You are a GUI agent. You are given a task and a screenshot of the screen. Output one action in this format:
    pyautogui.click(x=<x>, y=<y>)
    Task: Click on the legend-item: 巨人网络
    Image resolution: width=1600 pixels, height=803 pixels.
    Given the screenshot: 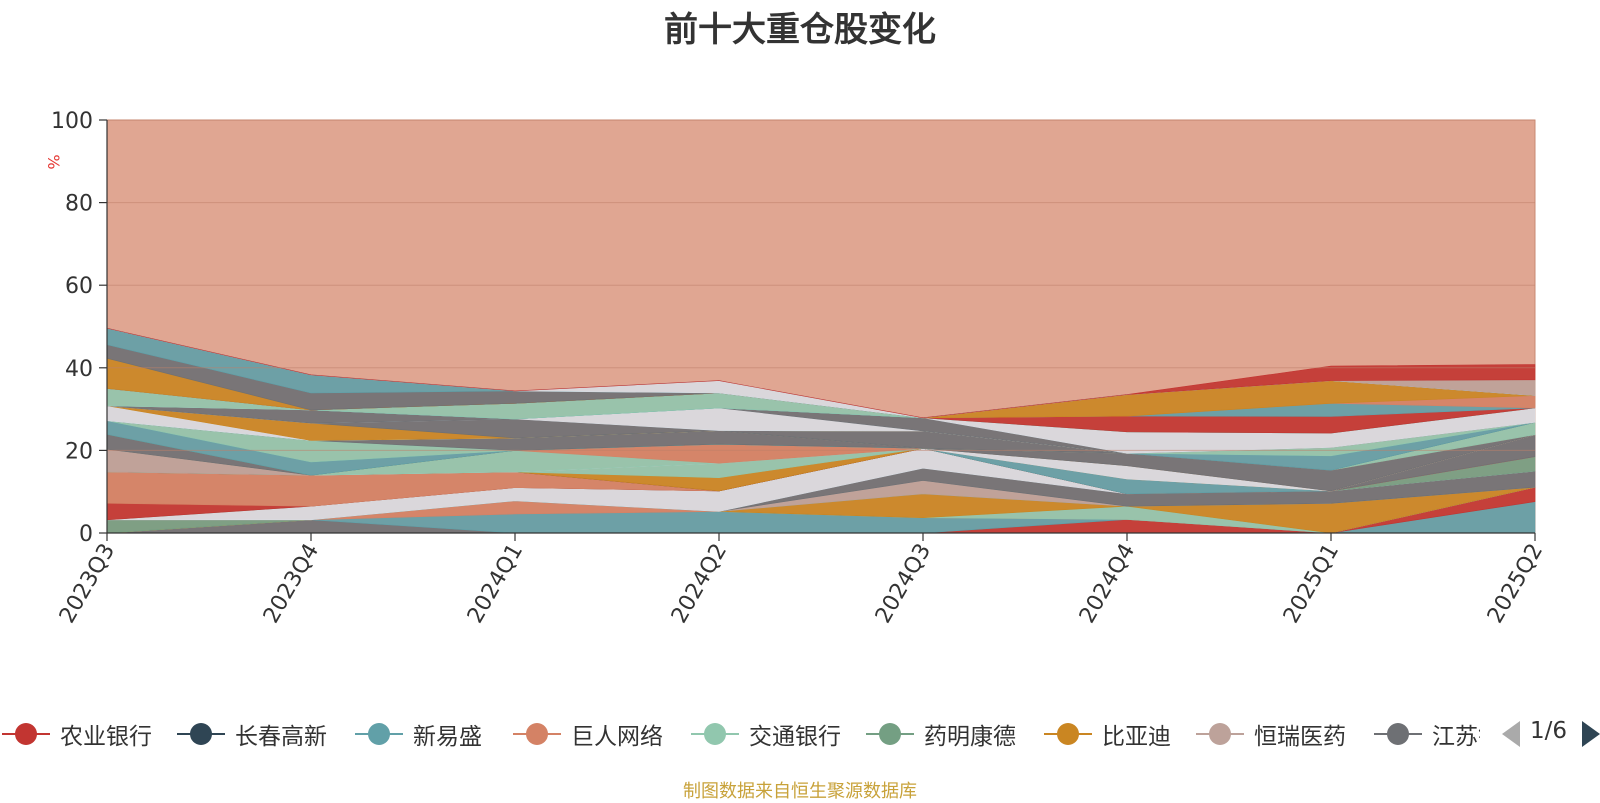 What is the action you would take?
    pyautogui.click(x=587, y=734)
    